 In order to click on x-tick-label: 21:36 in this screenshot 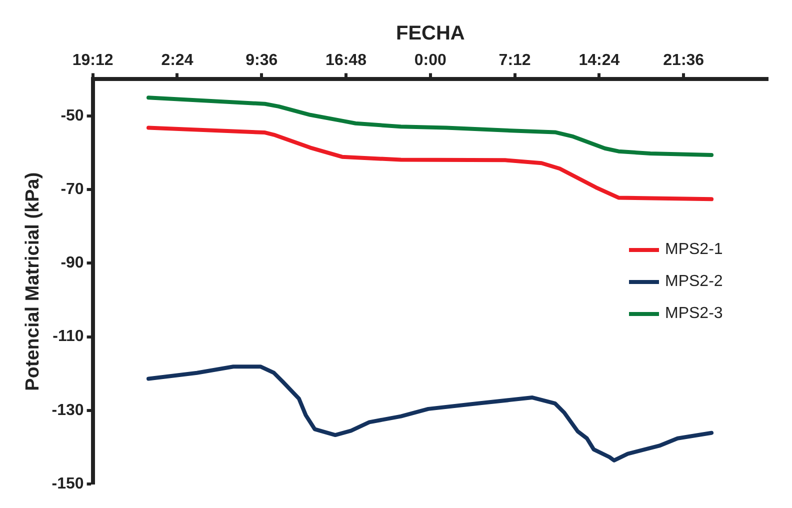, I will do `click(683, 61)`.